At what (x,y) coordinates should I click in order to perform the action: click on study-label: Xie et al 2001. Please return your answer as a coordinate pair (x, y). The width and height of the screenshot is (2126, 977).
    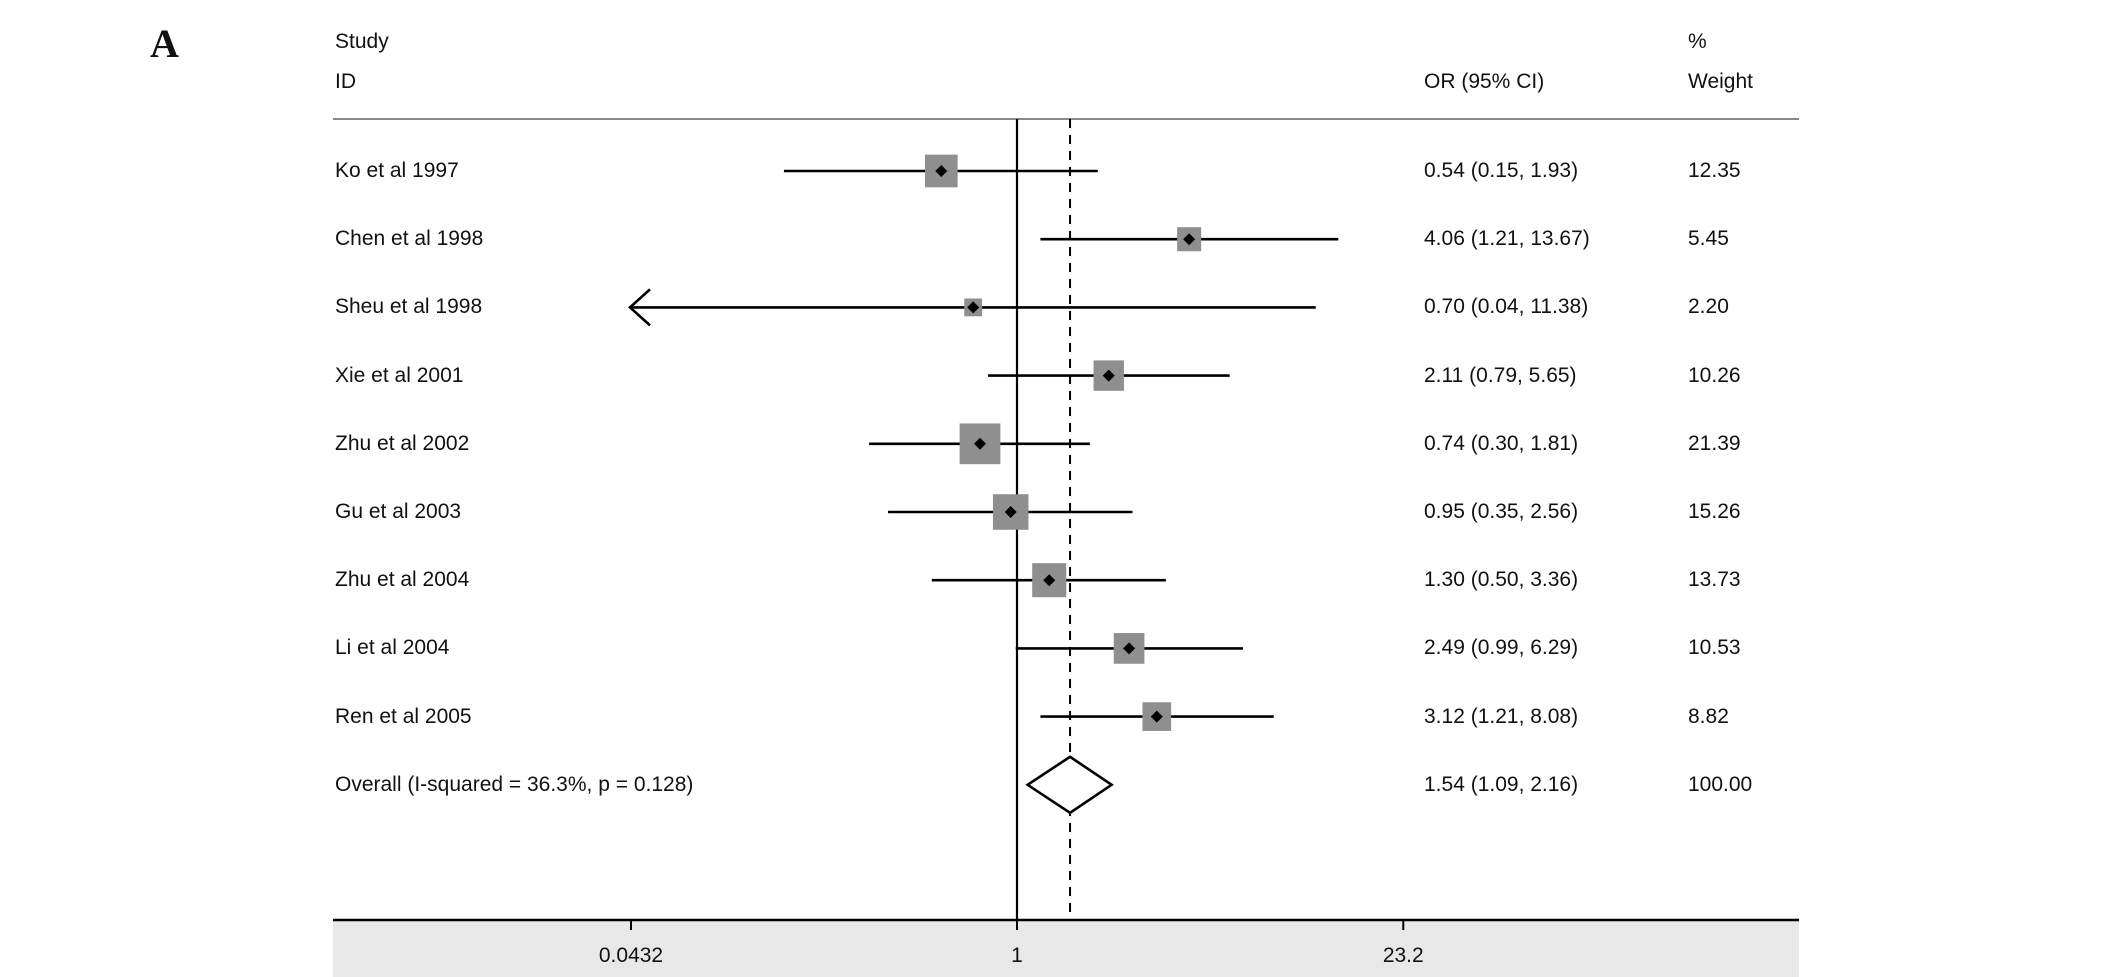
    Looking at the image, I should click on (399, 375).